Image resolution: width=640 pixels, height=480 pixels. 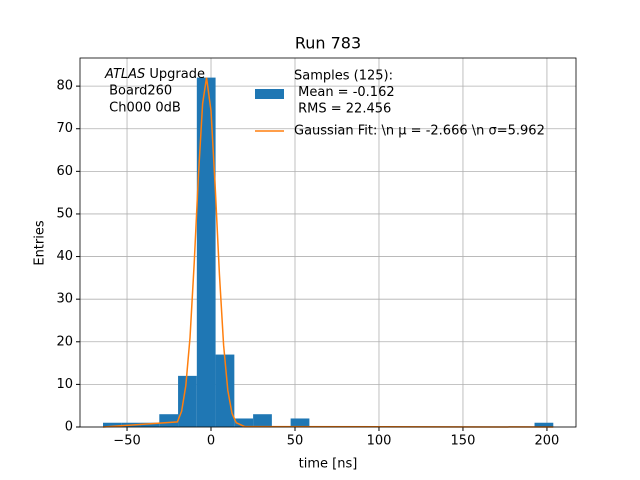 I want to click on x-tick-label: 0, so click(x=211, y=441).